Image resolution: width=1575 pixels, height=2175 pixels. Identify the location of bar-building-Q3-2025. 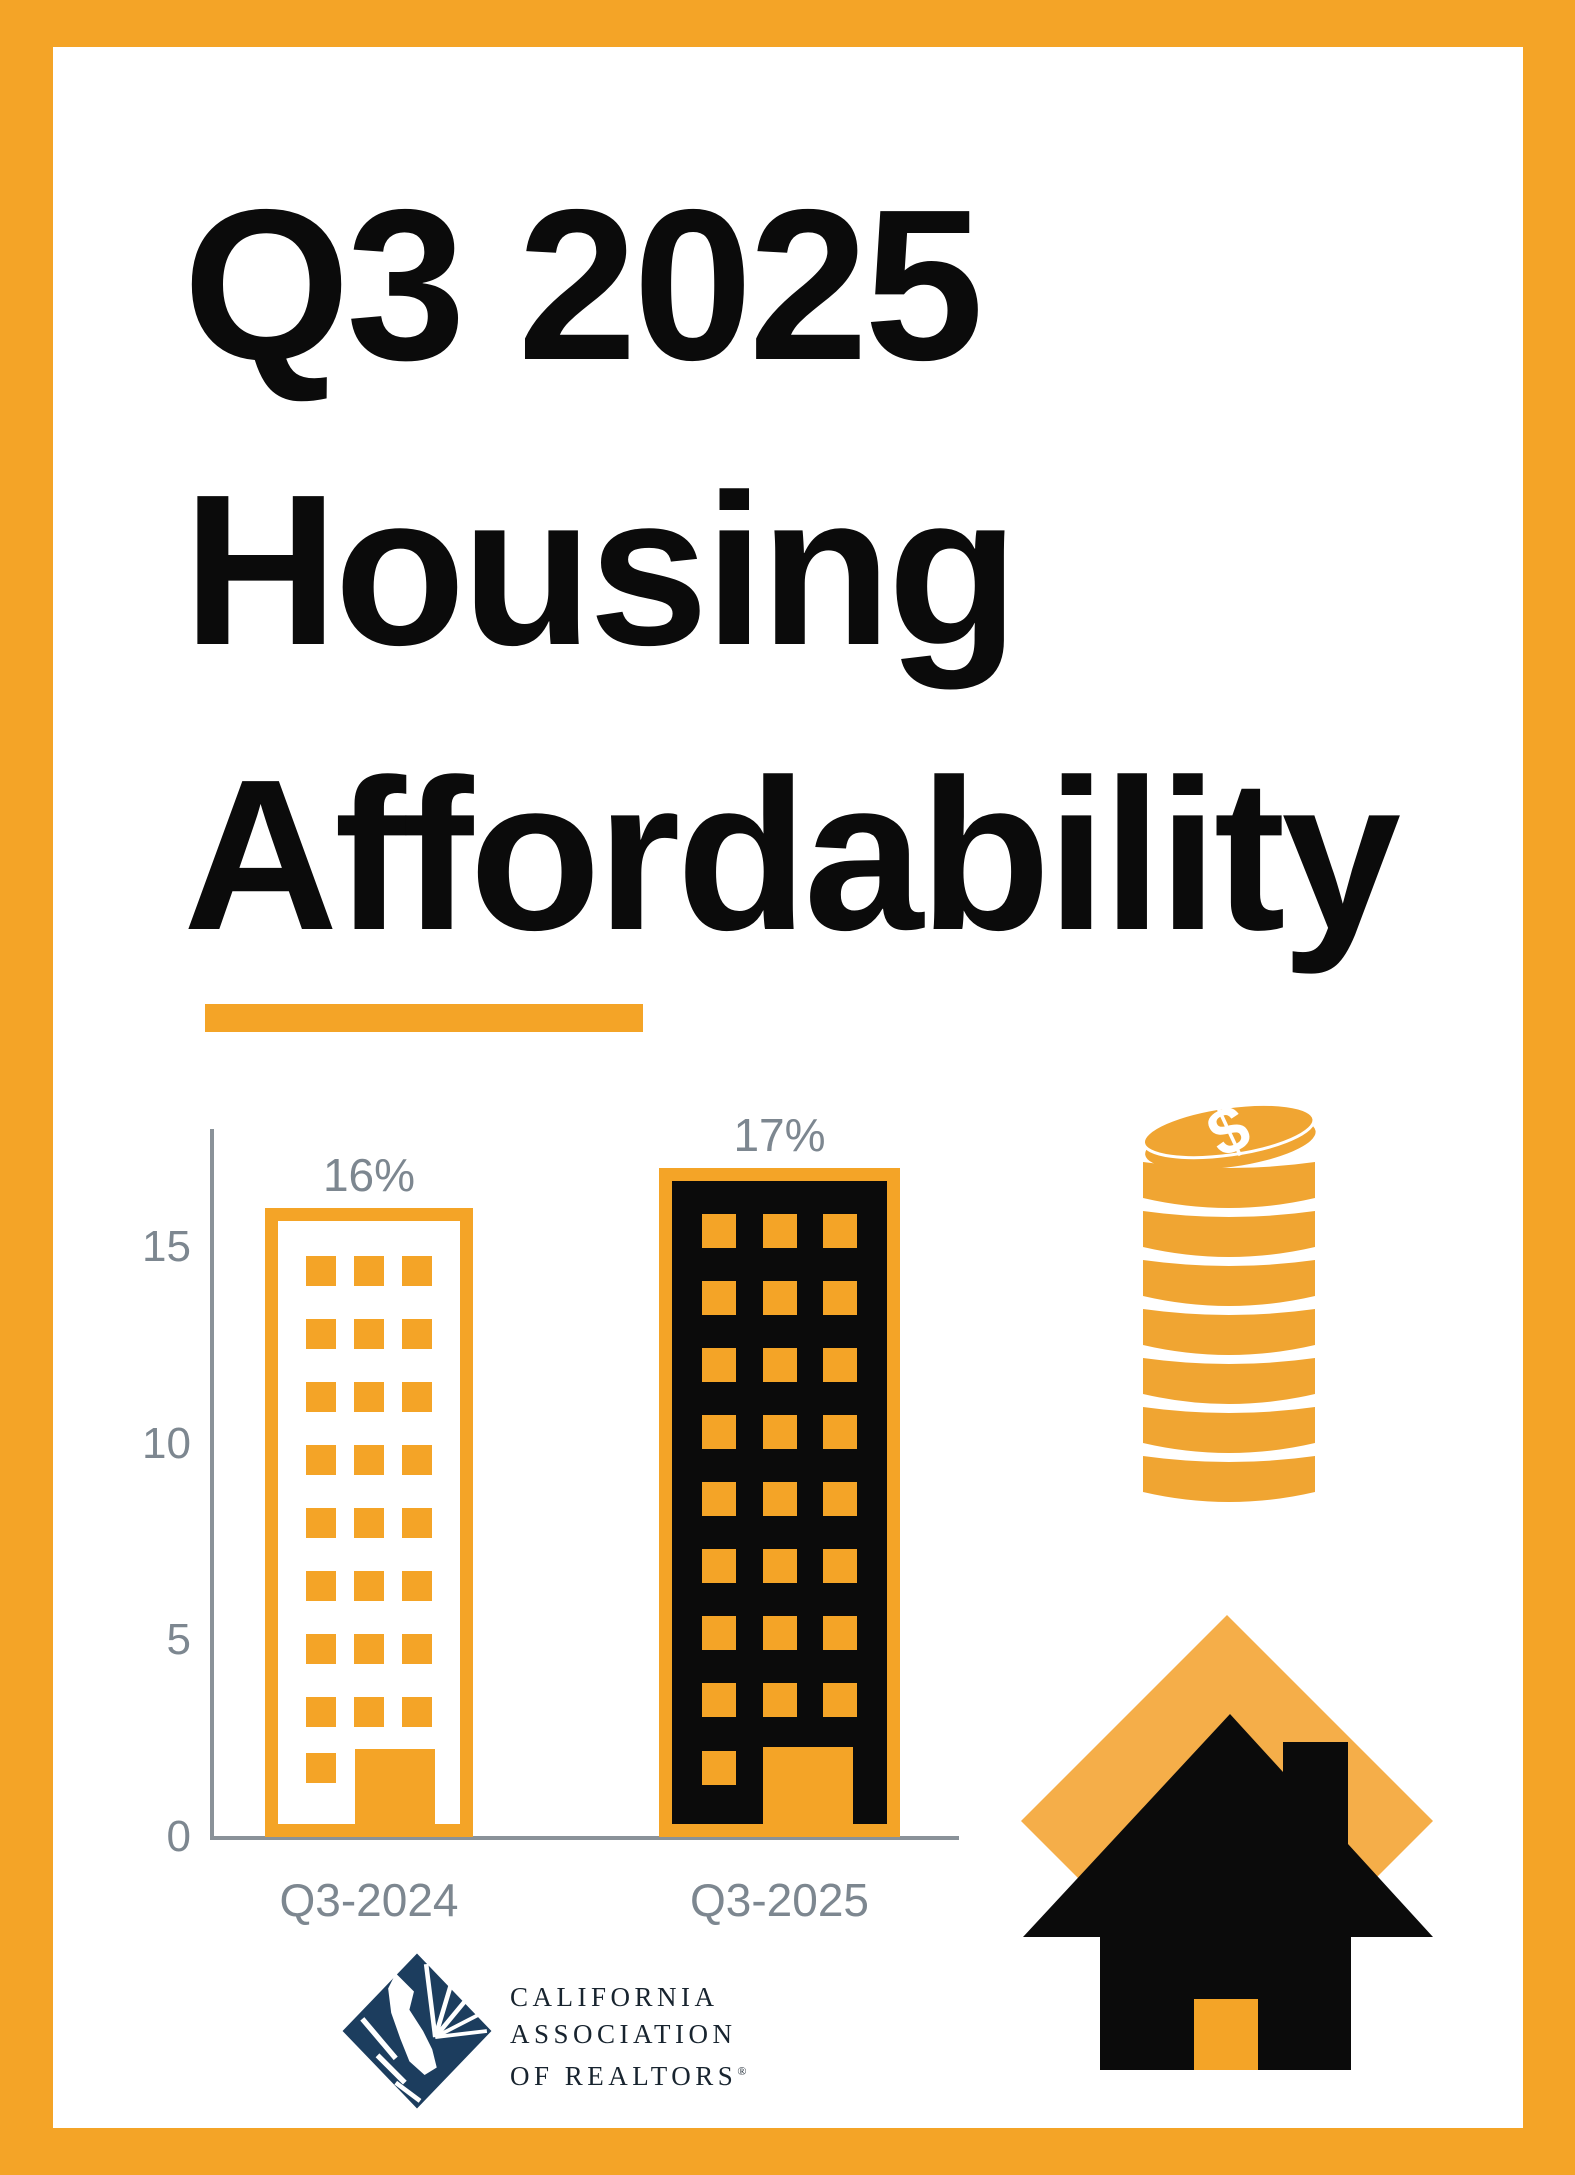
(779, 1502).